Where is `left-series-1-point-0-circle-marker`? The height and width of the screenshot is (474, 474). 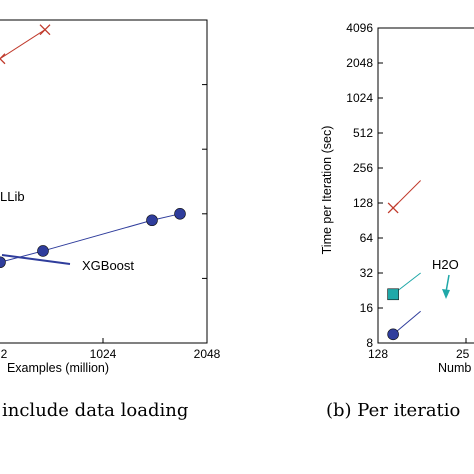
left-series-1-point-0-circle-marker is located at coordinates (3, 262).